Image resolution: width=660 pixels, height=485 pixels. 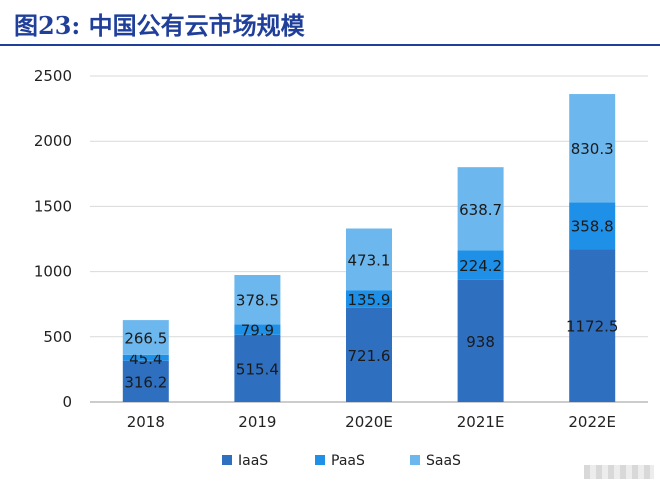 I want to click on data-label: 135.9, so click(x=369, y=300).